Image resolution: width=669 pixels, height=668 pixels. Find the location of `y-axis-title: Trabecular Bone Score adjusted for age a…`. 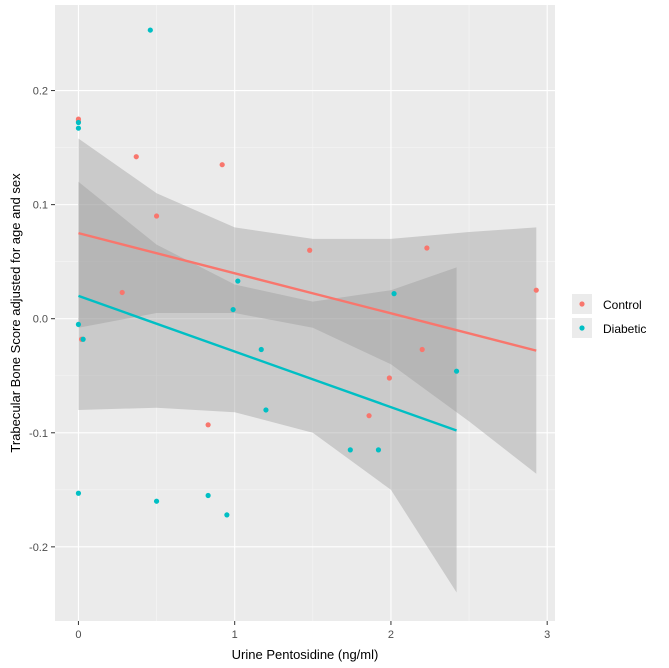

y-axis-title: Trabecular Bone Score adjusted for age a… is located at coordinates (15, 313).